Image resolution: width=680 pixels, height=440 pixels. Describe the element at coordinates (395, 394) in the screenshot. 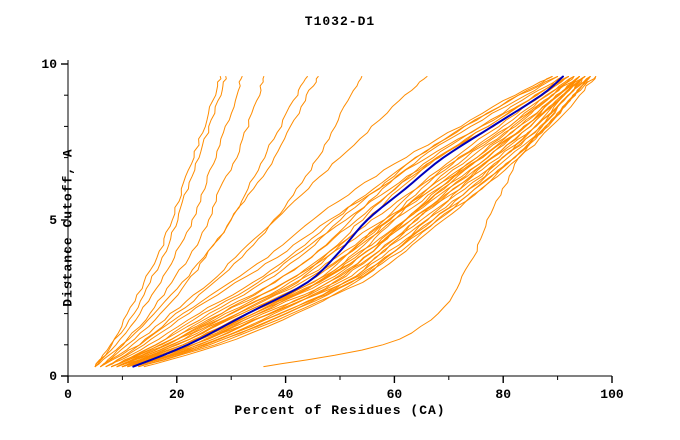

I see `x-tick-label: 60` at that location.